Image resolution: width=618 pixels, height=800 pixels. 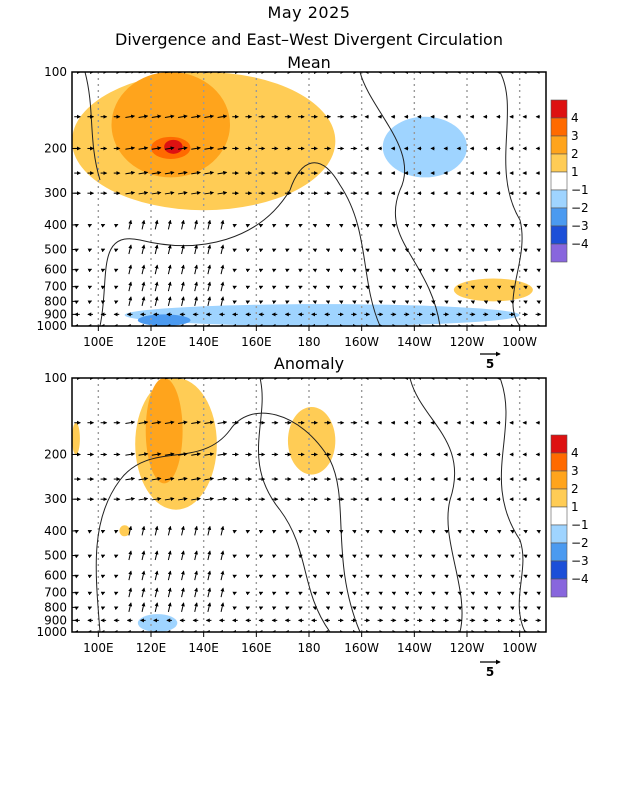 I want to click on y-tick-label: 400, so click(x=55, y=531).